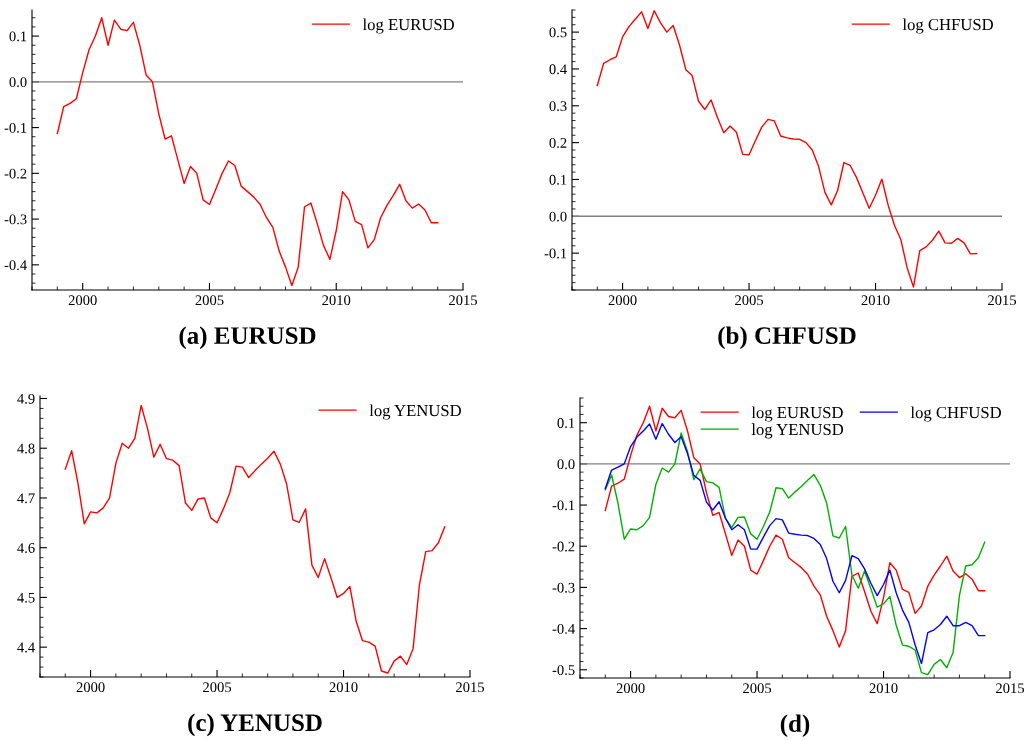 Image resolution: width=1027 pixels, height=740 pixels. I want to click on y-tick-label: 0.3, so click(558, 106).